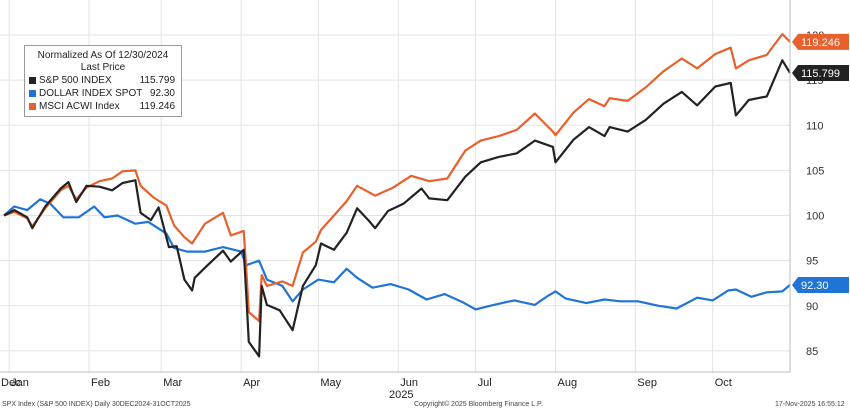  Describe the element at coordinates (812, 262) in the screenshot. I see `y-tick-label: 95` at that location.